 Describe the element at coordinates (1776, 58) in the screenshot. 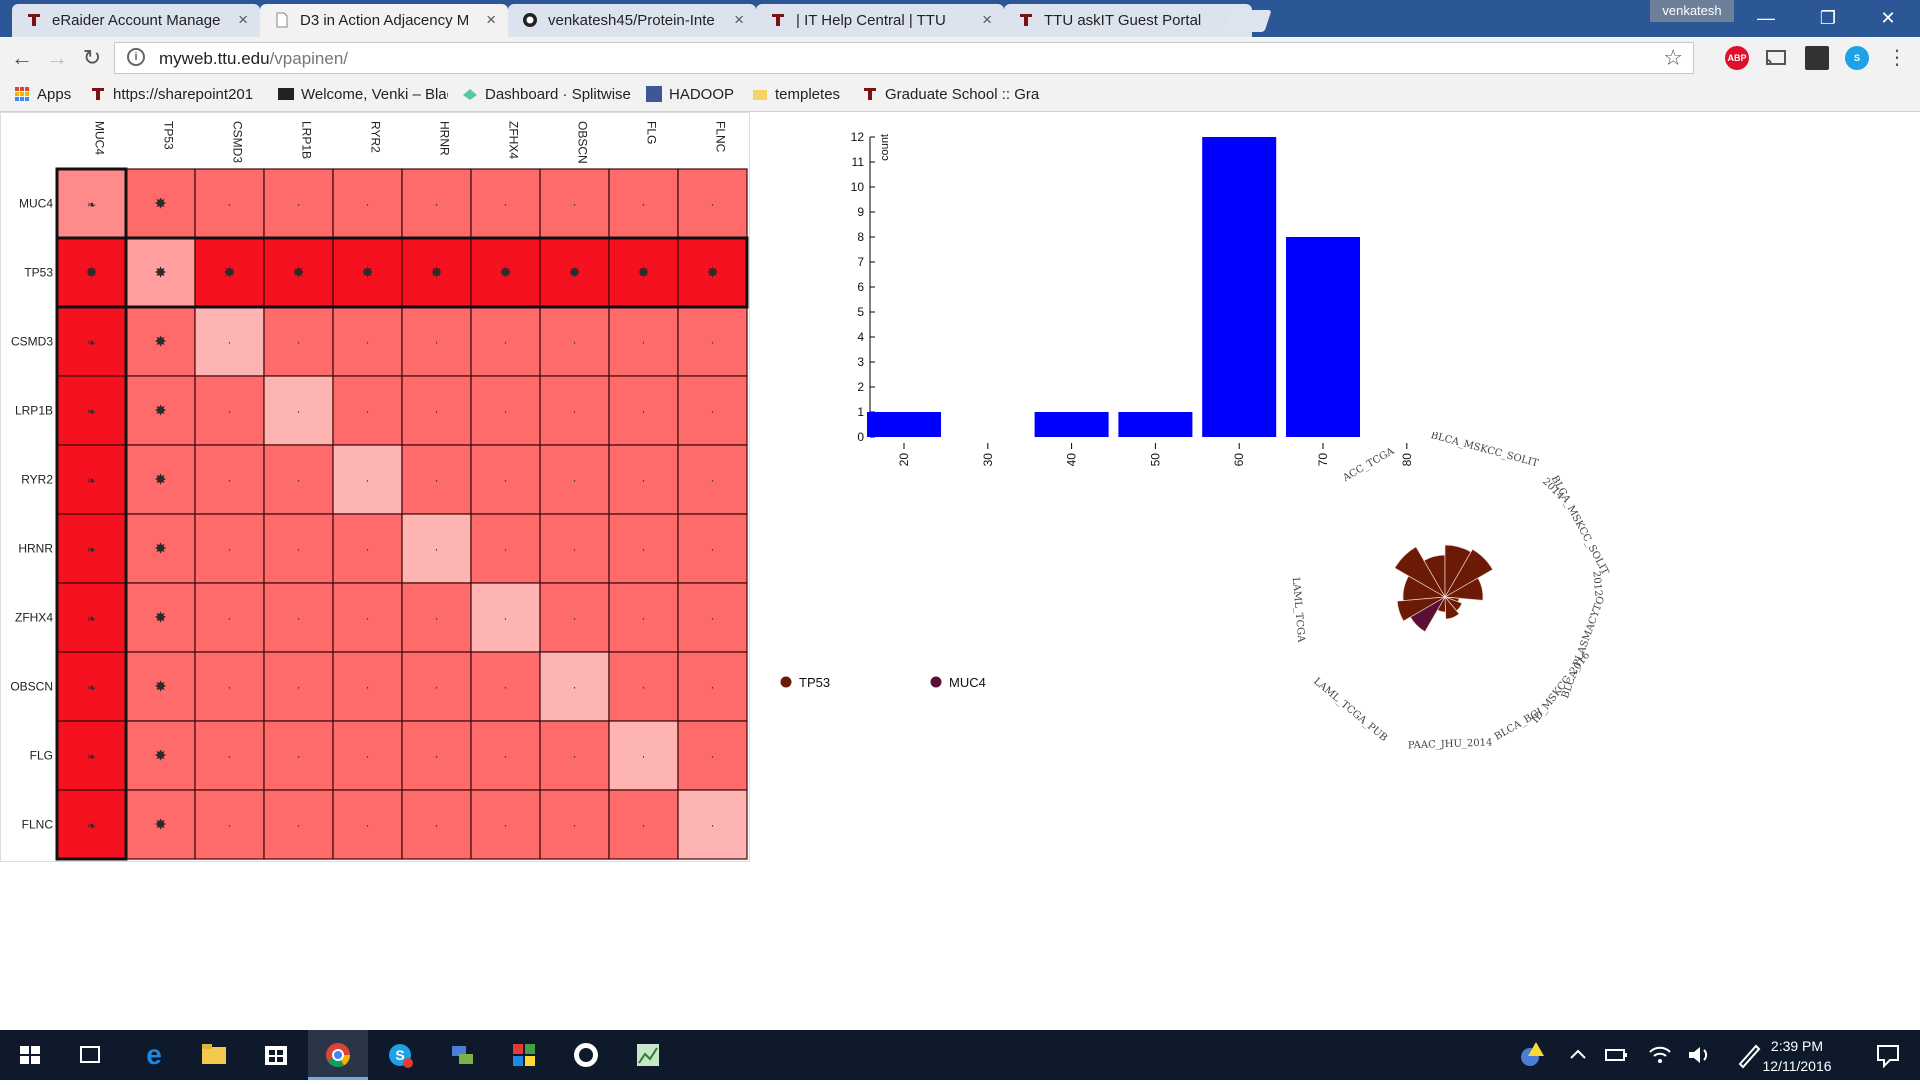

I see `cast-icon` at that location.